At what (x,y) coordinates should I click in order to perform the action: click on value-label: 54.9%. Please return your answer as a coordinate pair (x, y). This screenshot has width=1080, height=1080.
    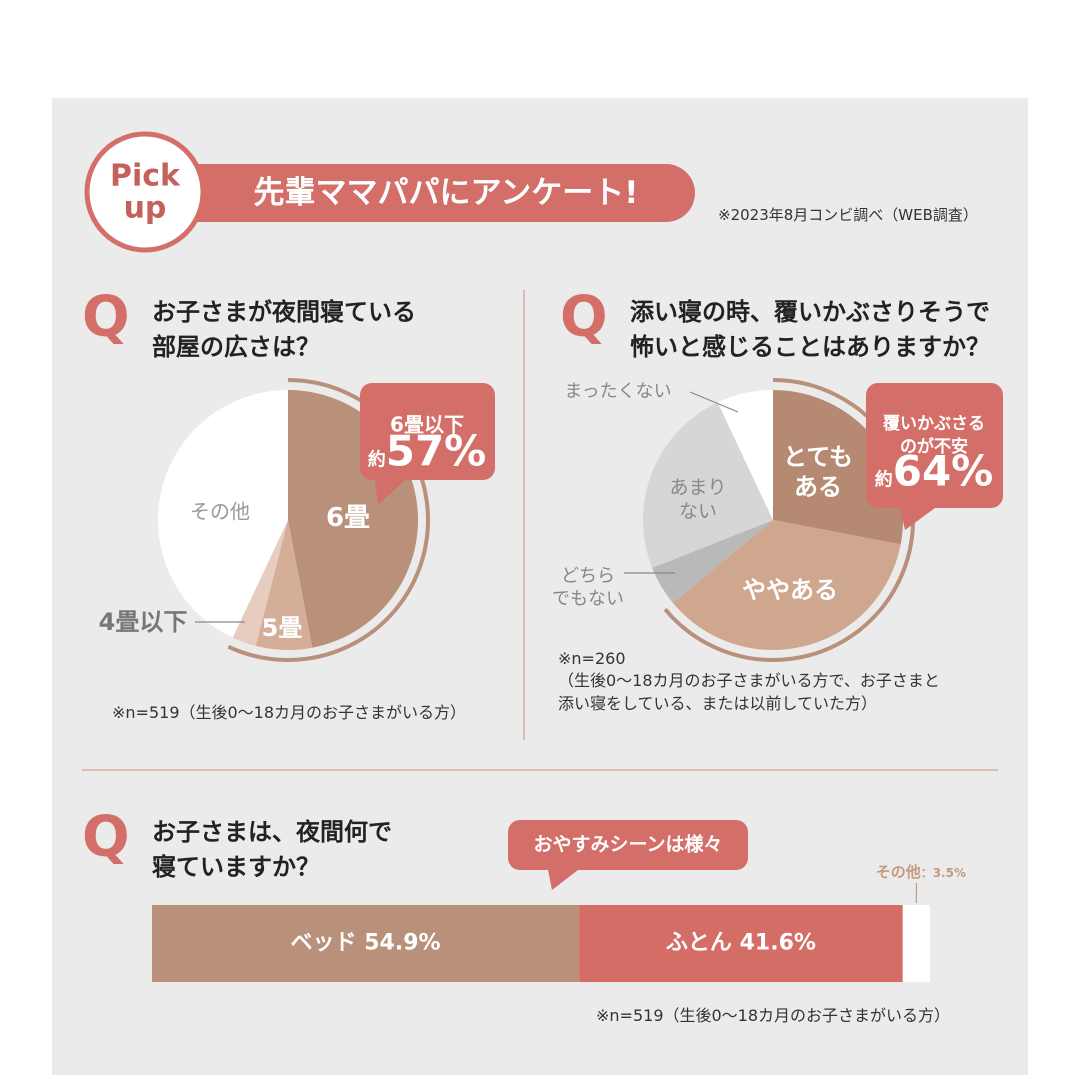
    Looking at the image, I should click on (402, 943).